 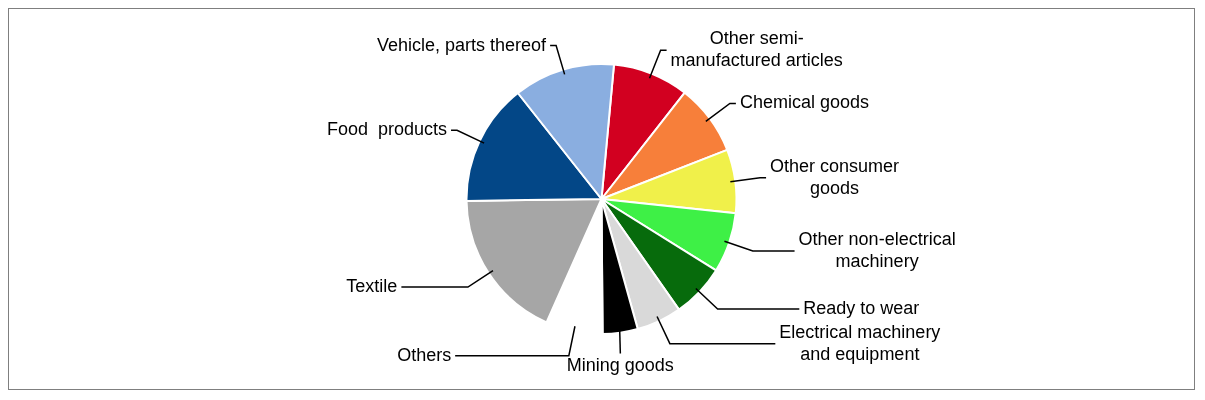 I want to click on slice-label: Others, so click(x=424, y=354).